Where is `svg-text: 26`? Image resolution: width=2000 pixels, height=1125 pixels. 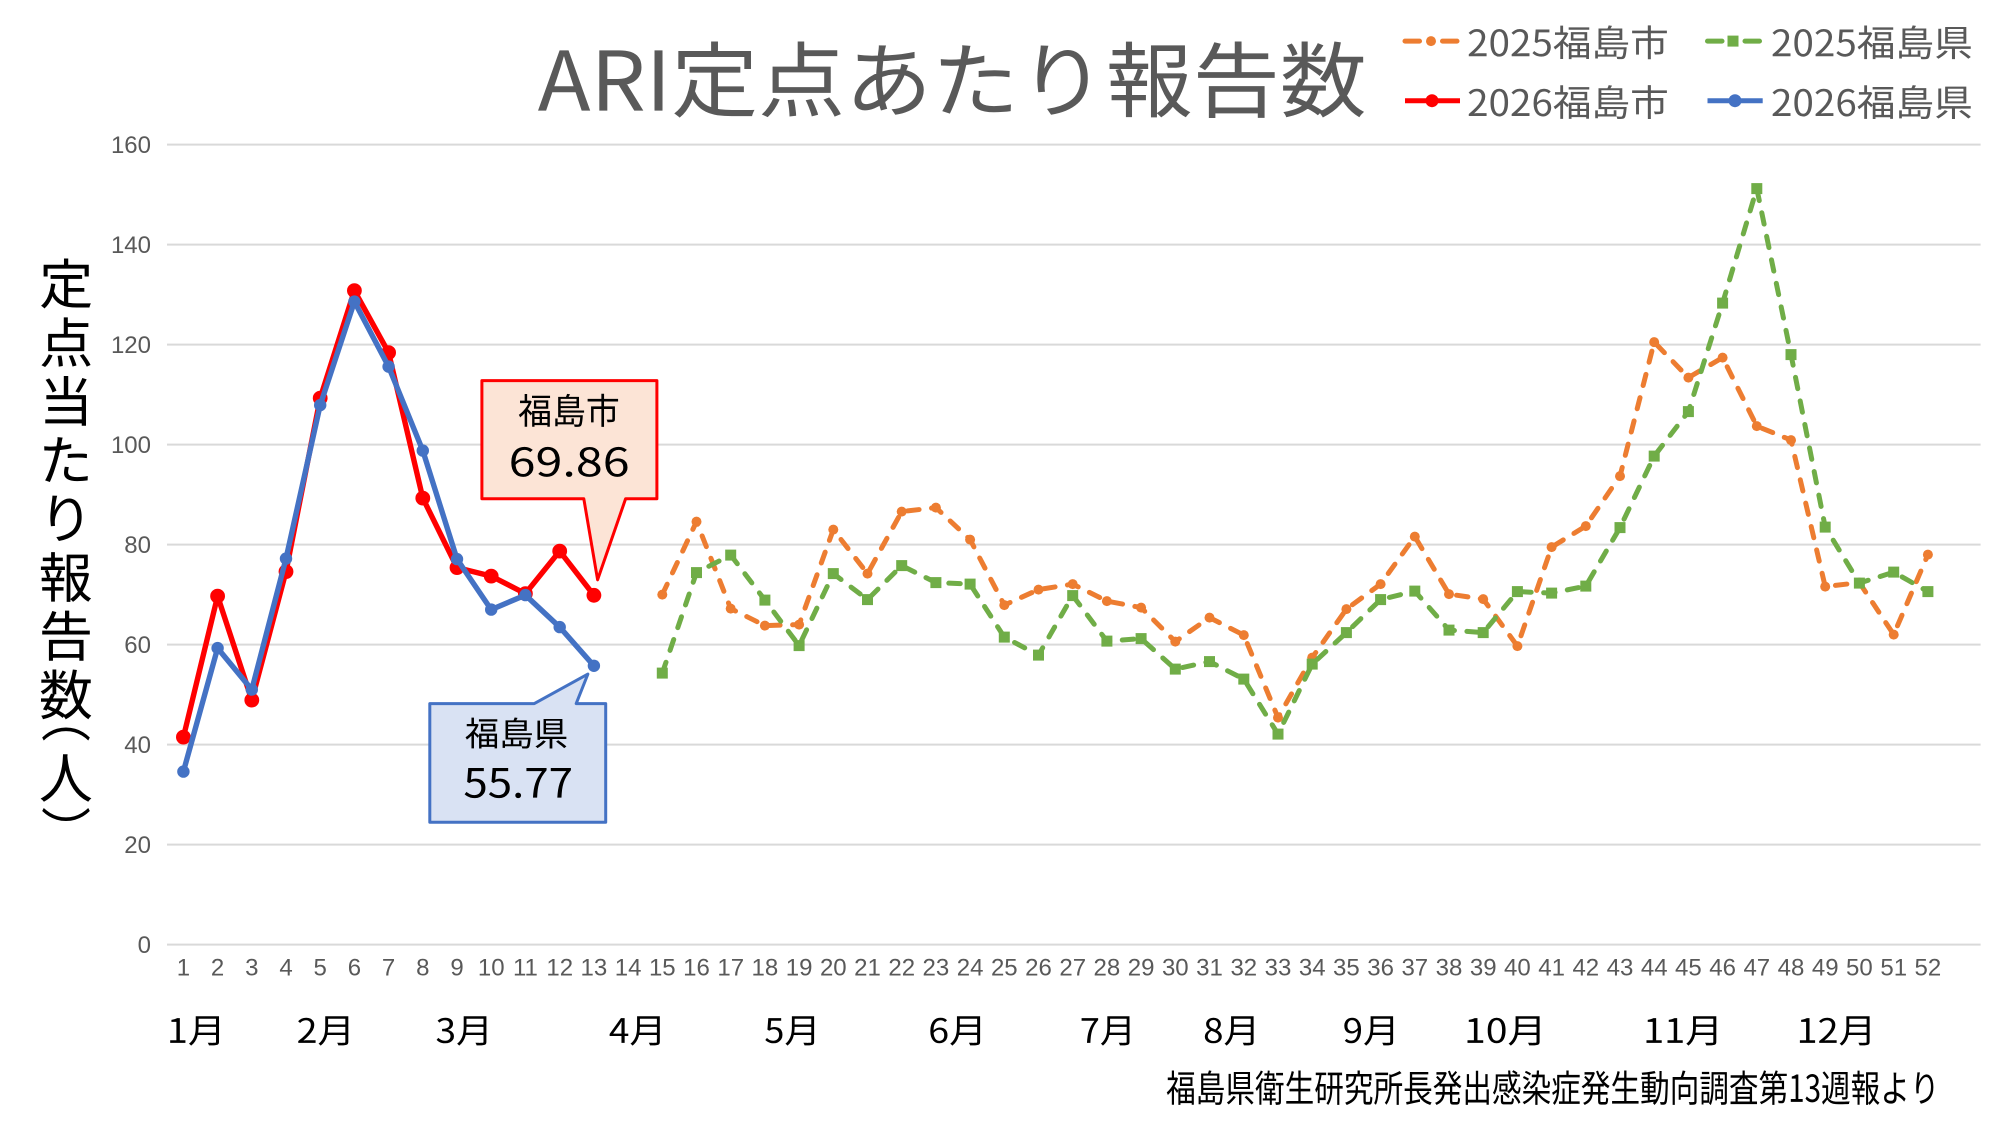 svg-text: 26 is located at coordinates (1038, 968).